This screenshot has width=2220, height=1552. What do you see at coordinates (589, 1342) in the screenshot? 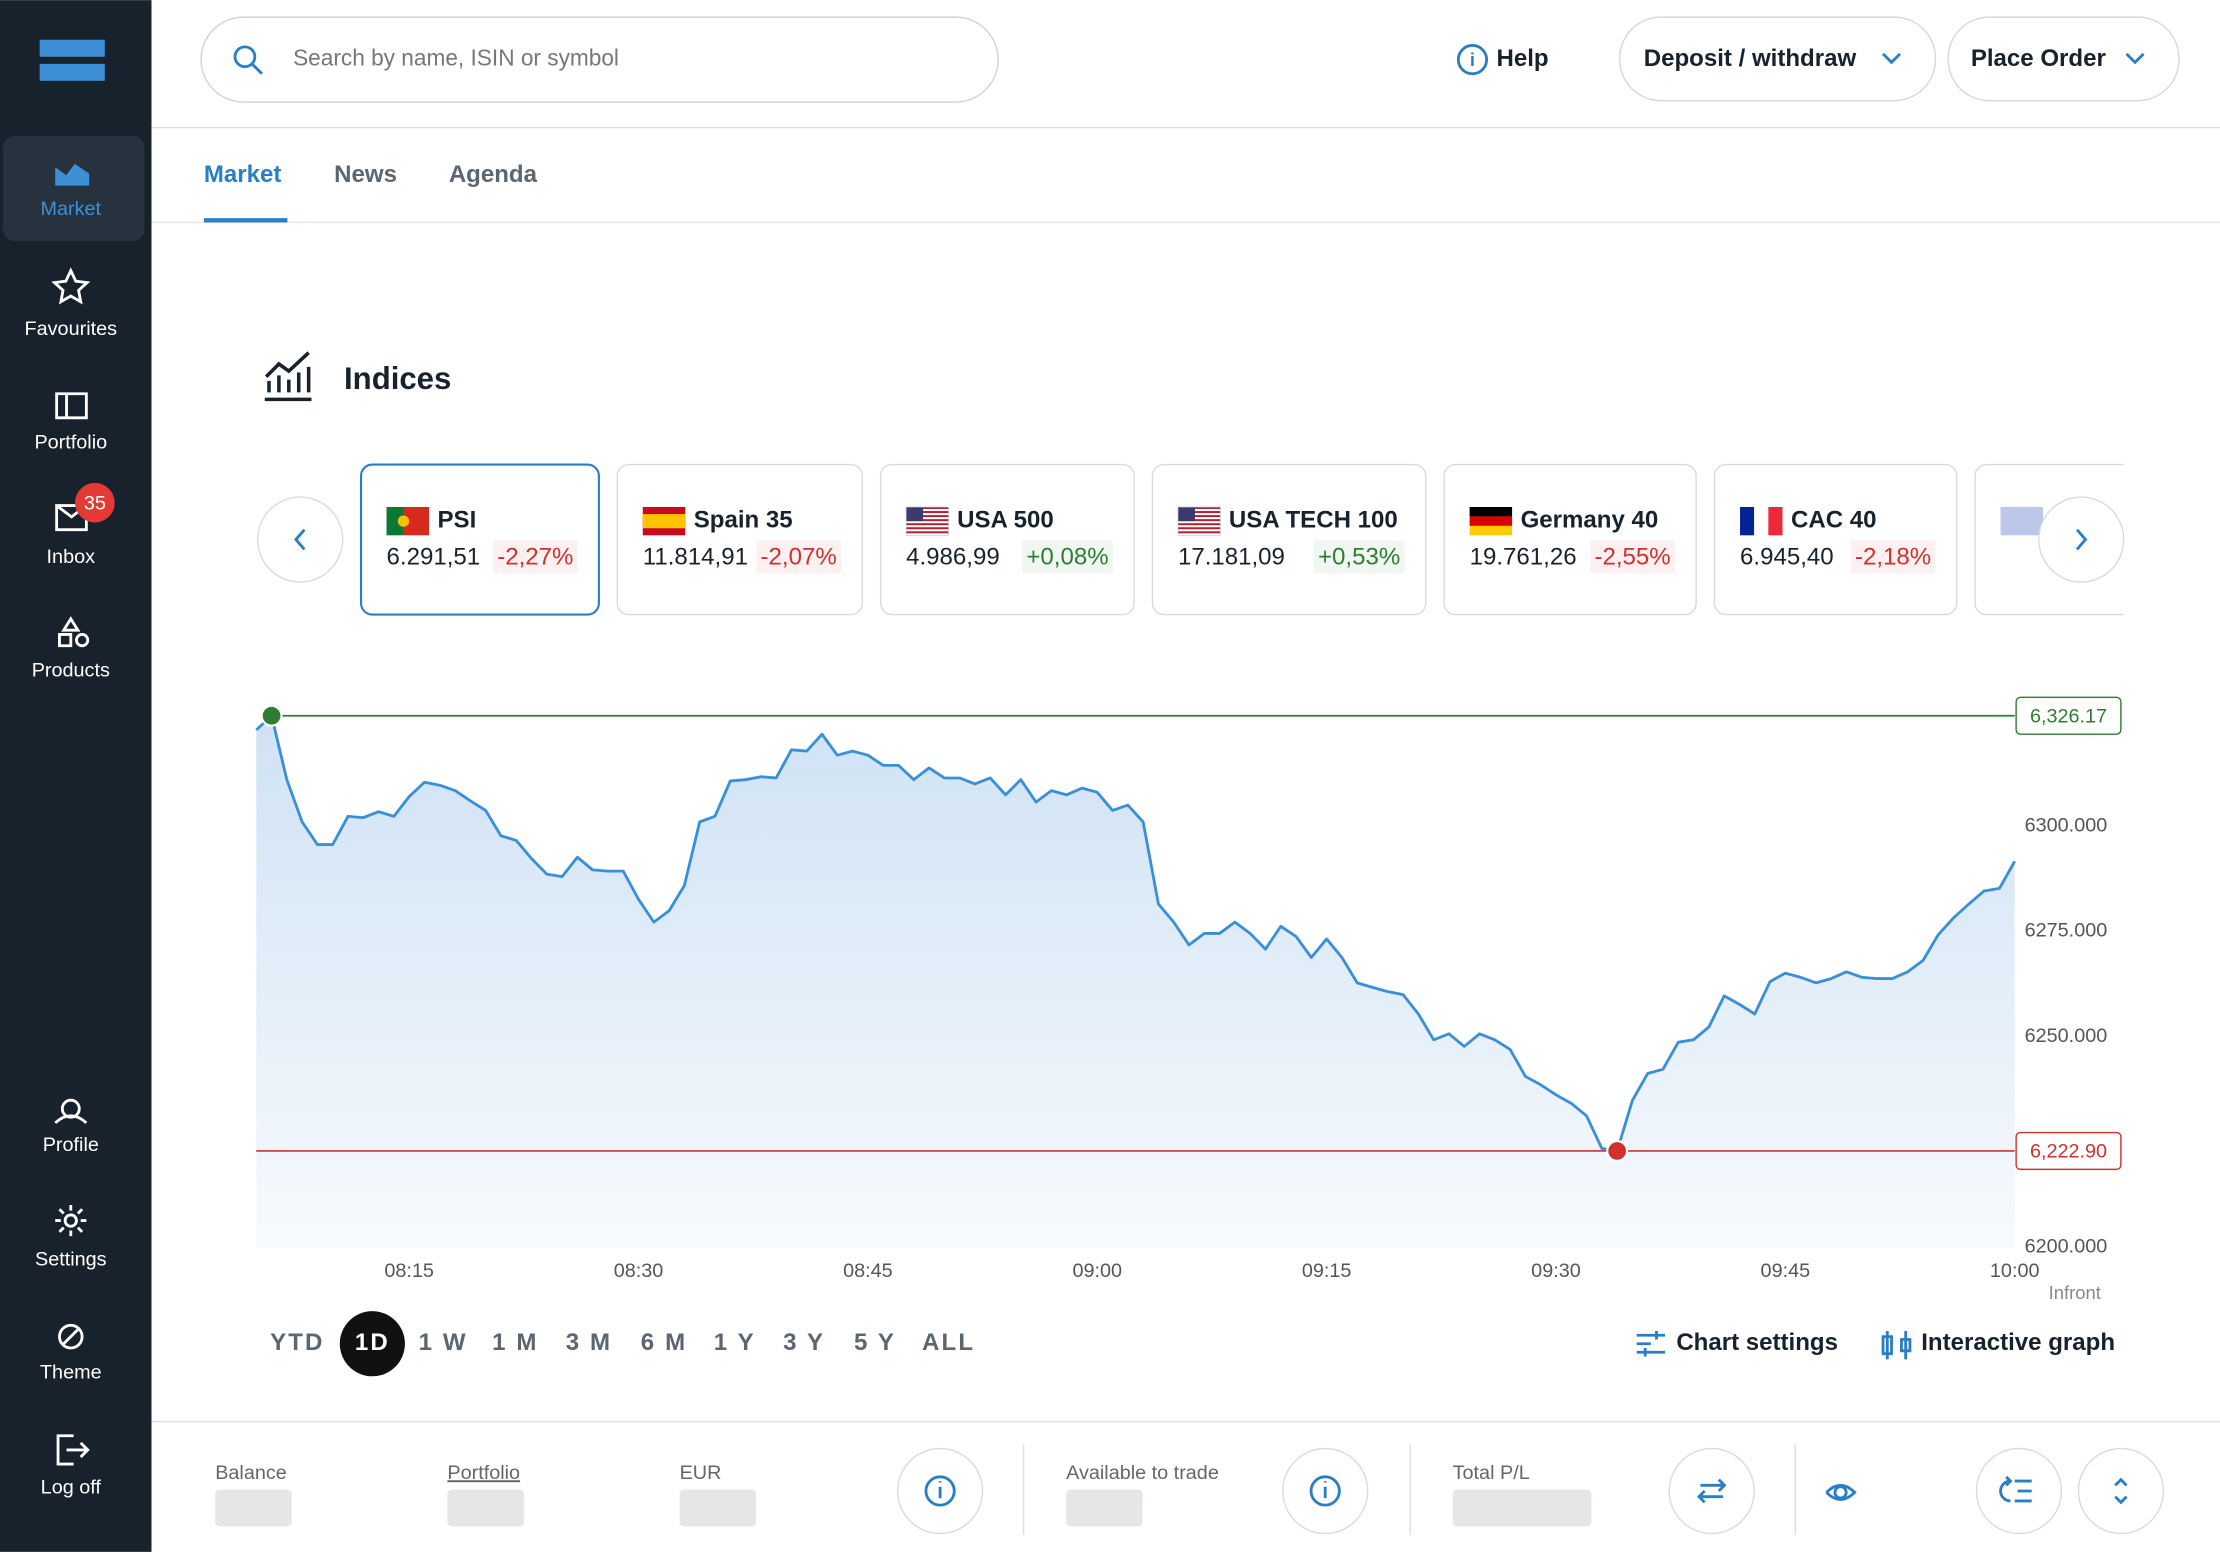
I see `range-button: 3 M` at bounding box center [589, 1342].